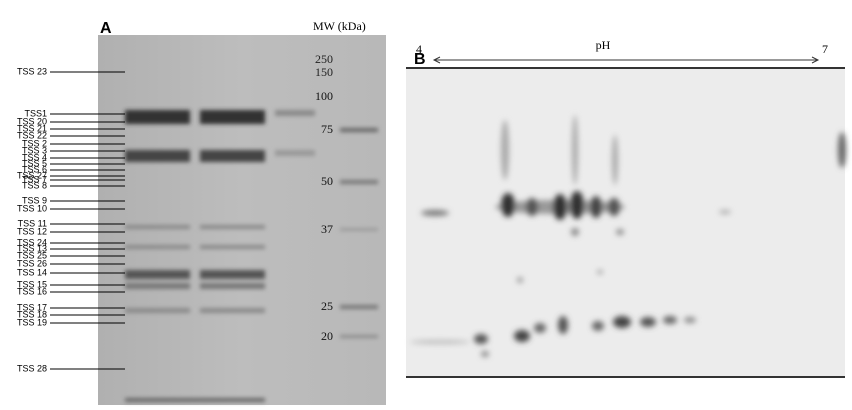  What do you see at coordinates (32, 248) in the screenshot?
I see `band-label: TSS 13` at bounding box center [32, 248].